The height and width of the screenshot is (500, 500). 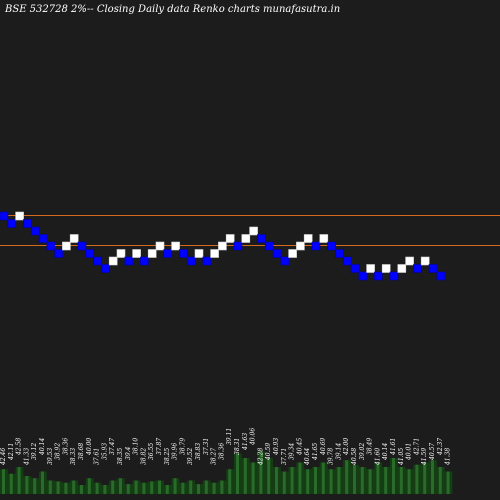 What do you see at coordinates (112, 446) in the screenshot?
I see `volume-label: 37.47` at bounding box center [112, 446].